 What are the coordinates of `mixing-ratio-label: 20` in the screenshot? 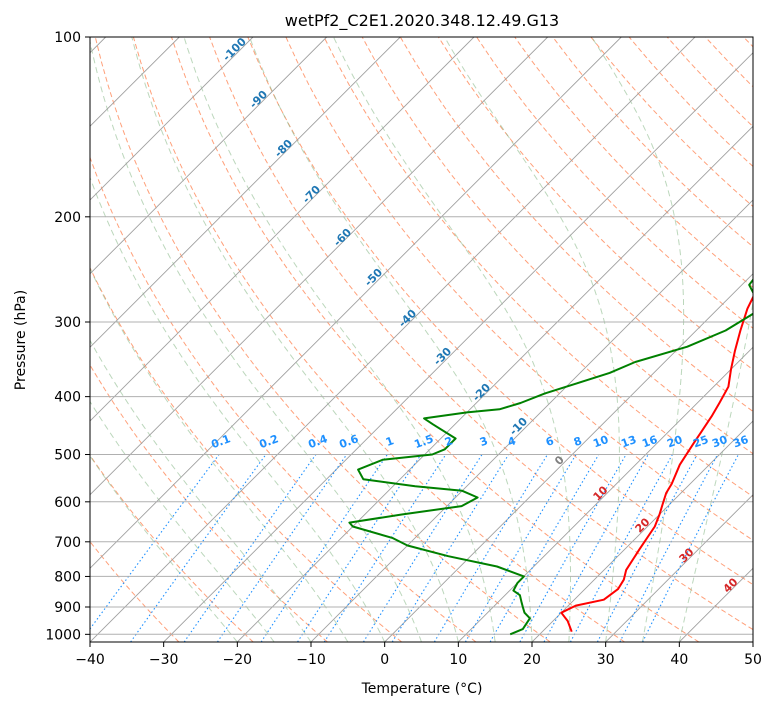 It's located at (674, 442).